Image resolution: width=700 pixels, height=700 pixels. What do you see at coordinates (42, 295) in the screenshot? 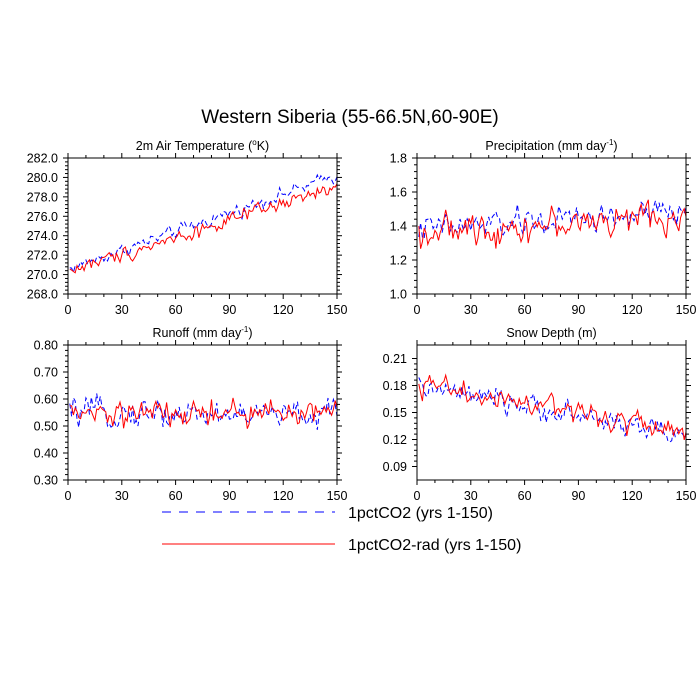
I see `y-tick-label: 268.0` at bounding box center [42, 295].